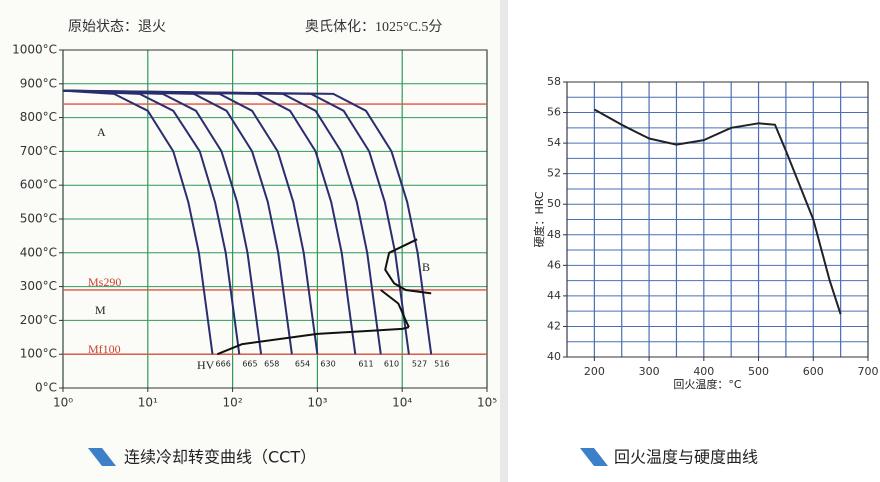 Image resolution: width=880 pixels, height=482 pixels. What do you see at coordinates (686, 457) in the screenshot?
I see `caption: 回火温度与硬度曲线` at bounding box center [686, 457].